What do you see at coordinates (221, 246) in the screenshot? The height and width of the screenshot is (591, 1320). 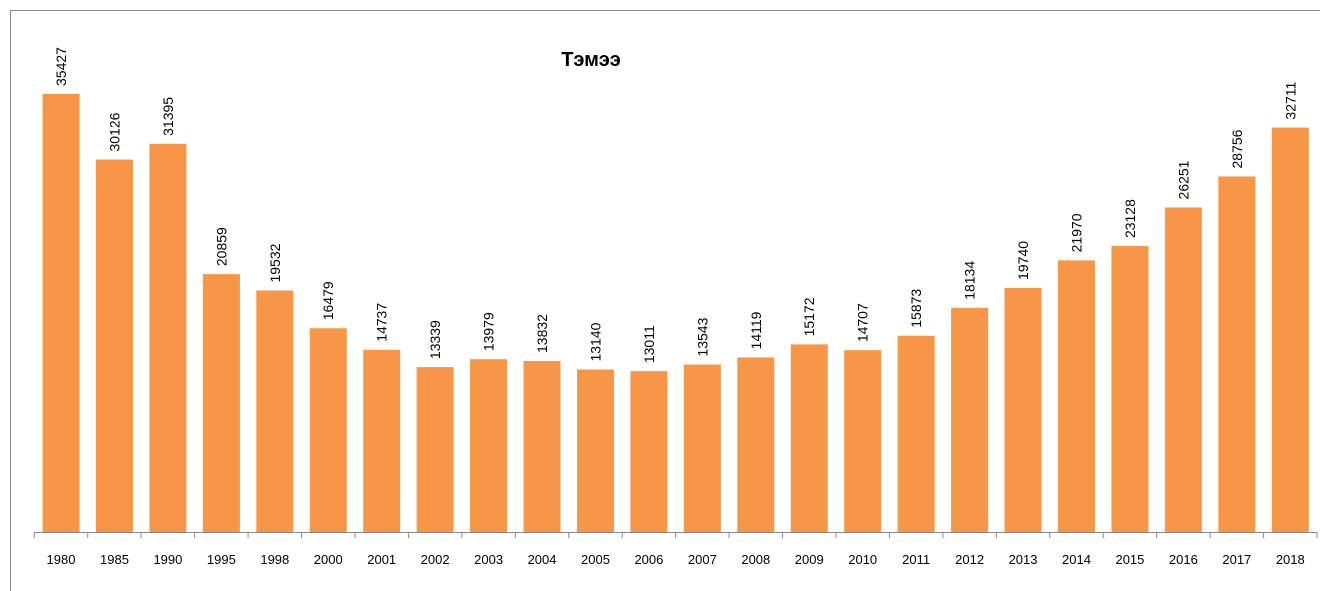 I see `data-label: 20859` at bounding box center [221, 246].